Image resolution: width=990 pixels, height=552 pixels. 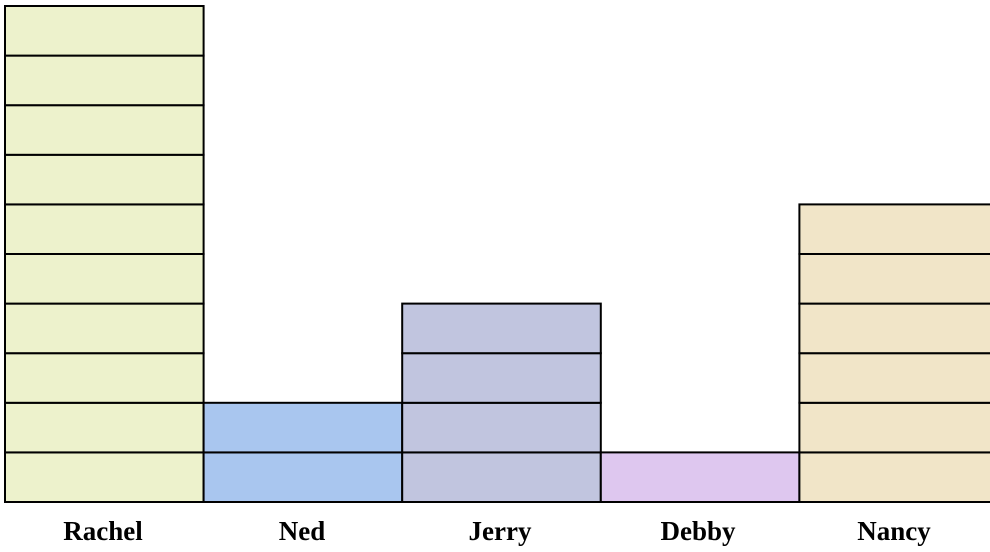 What do you see at coordinates (302, 531) in the screenshot?
I see `x-tick-label-ned: Ned` at bounding box center [302, 531].